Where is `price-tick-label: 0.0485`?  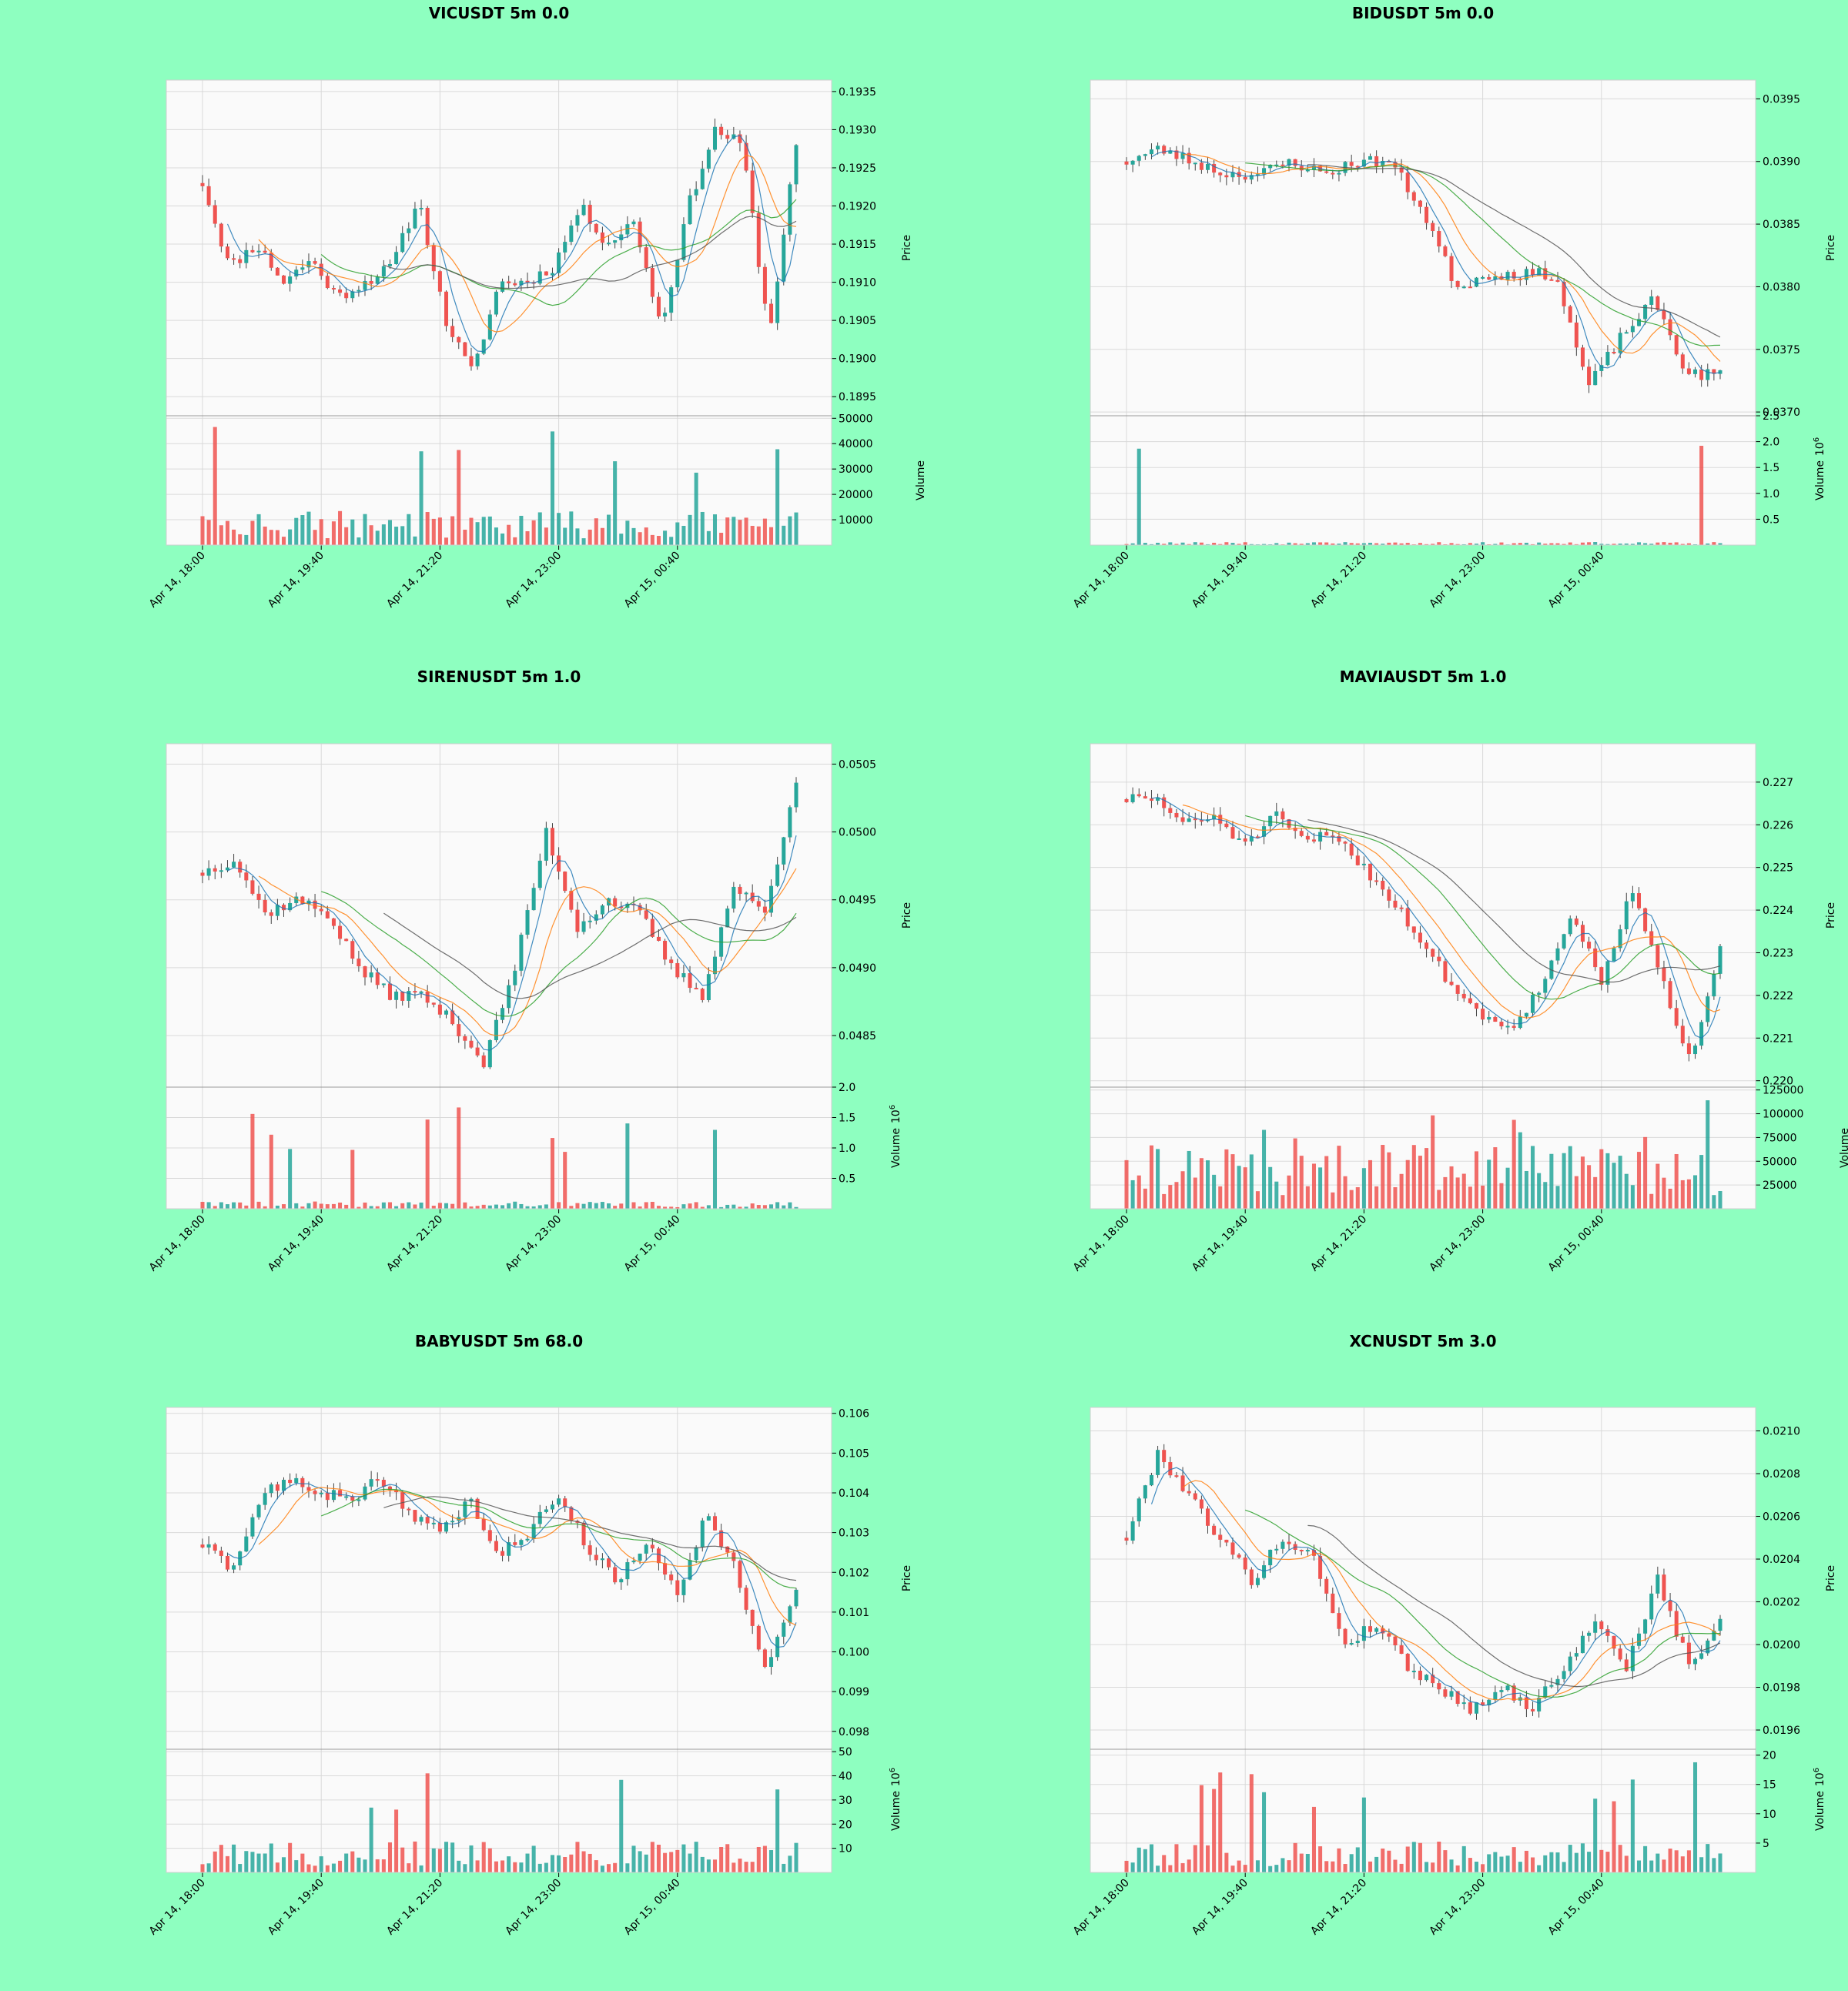
price-tick-label: 0.0485 is located at coordinates (858, 1036).